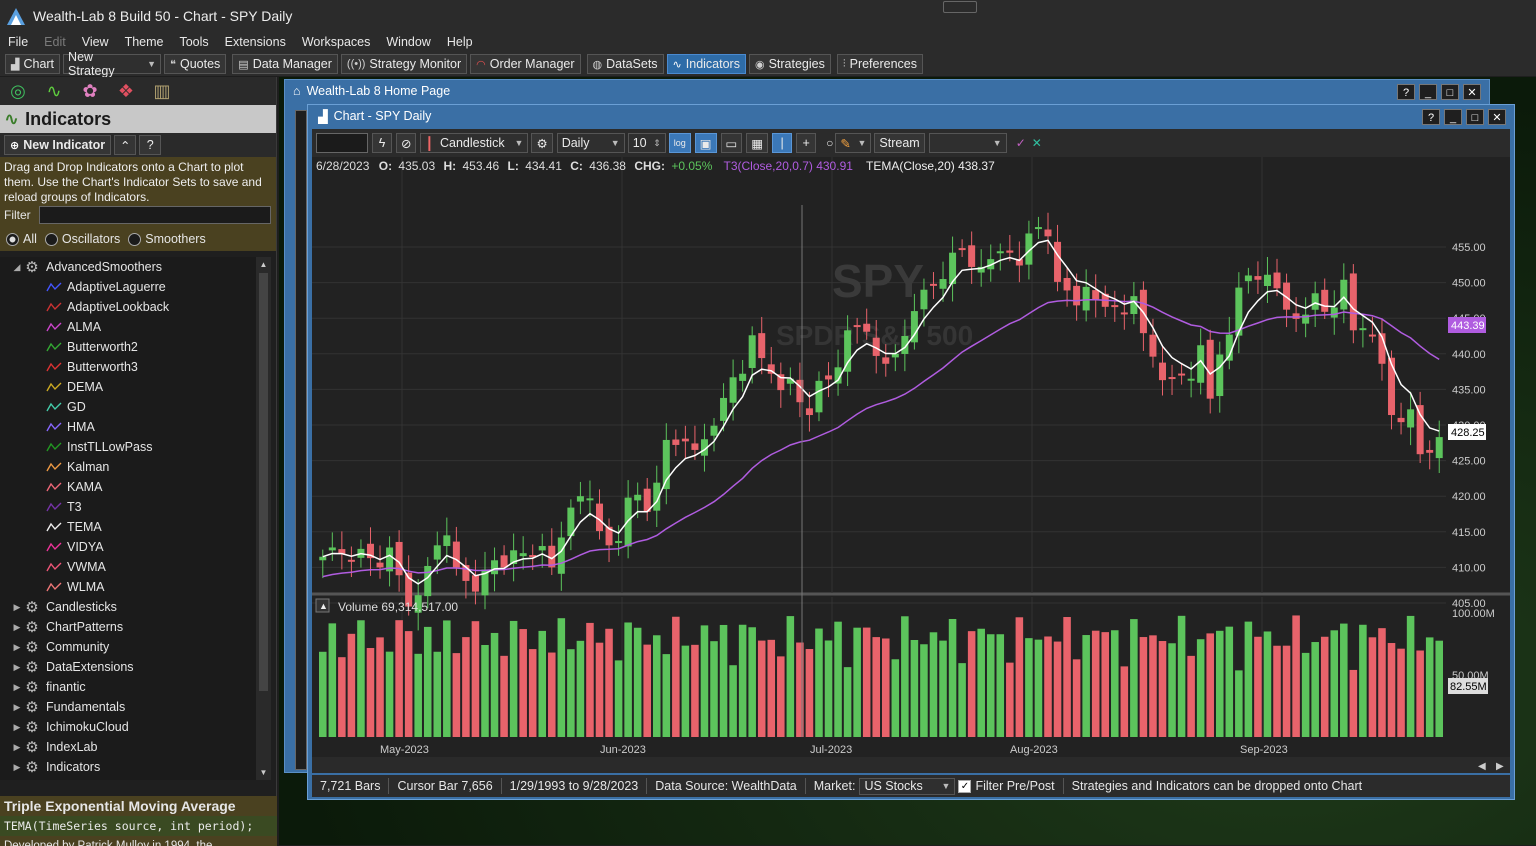  Describe the element at coordinates (128, 487) in the screenshot. I see `tree-item: KAMA` at that location.